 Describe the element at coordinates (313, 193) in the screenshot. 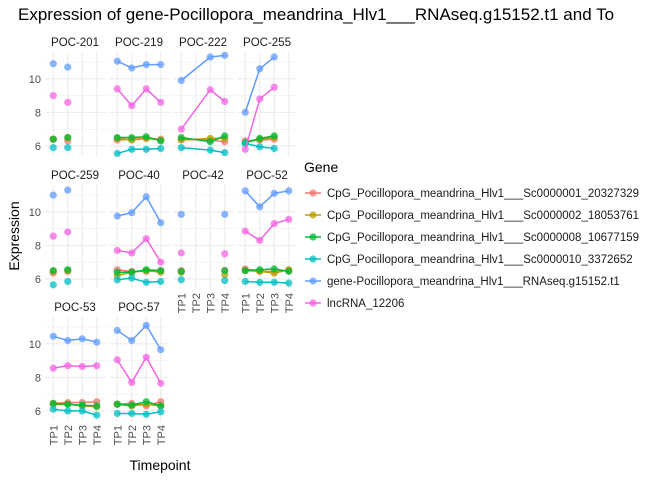

I see `legend-key-point` at that location.